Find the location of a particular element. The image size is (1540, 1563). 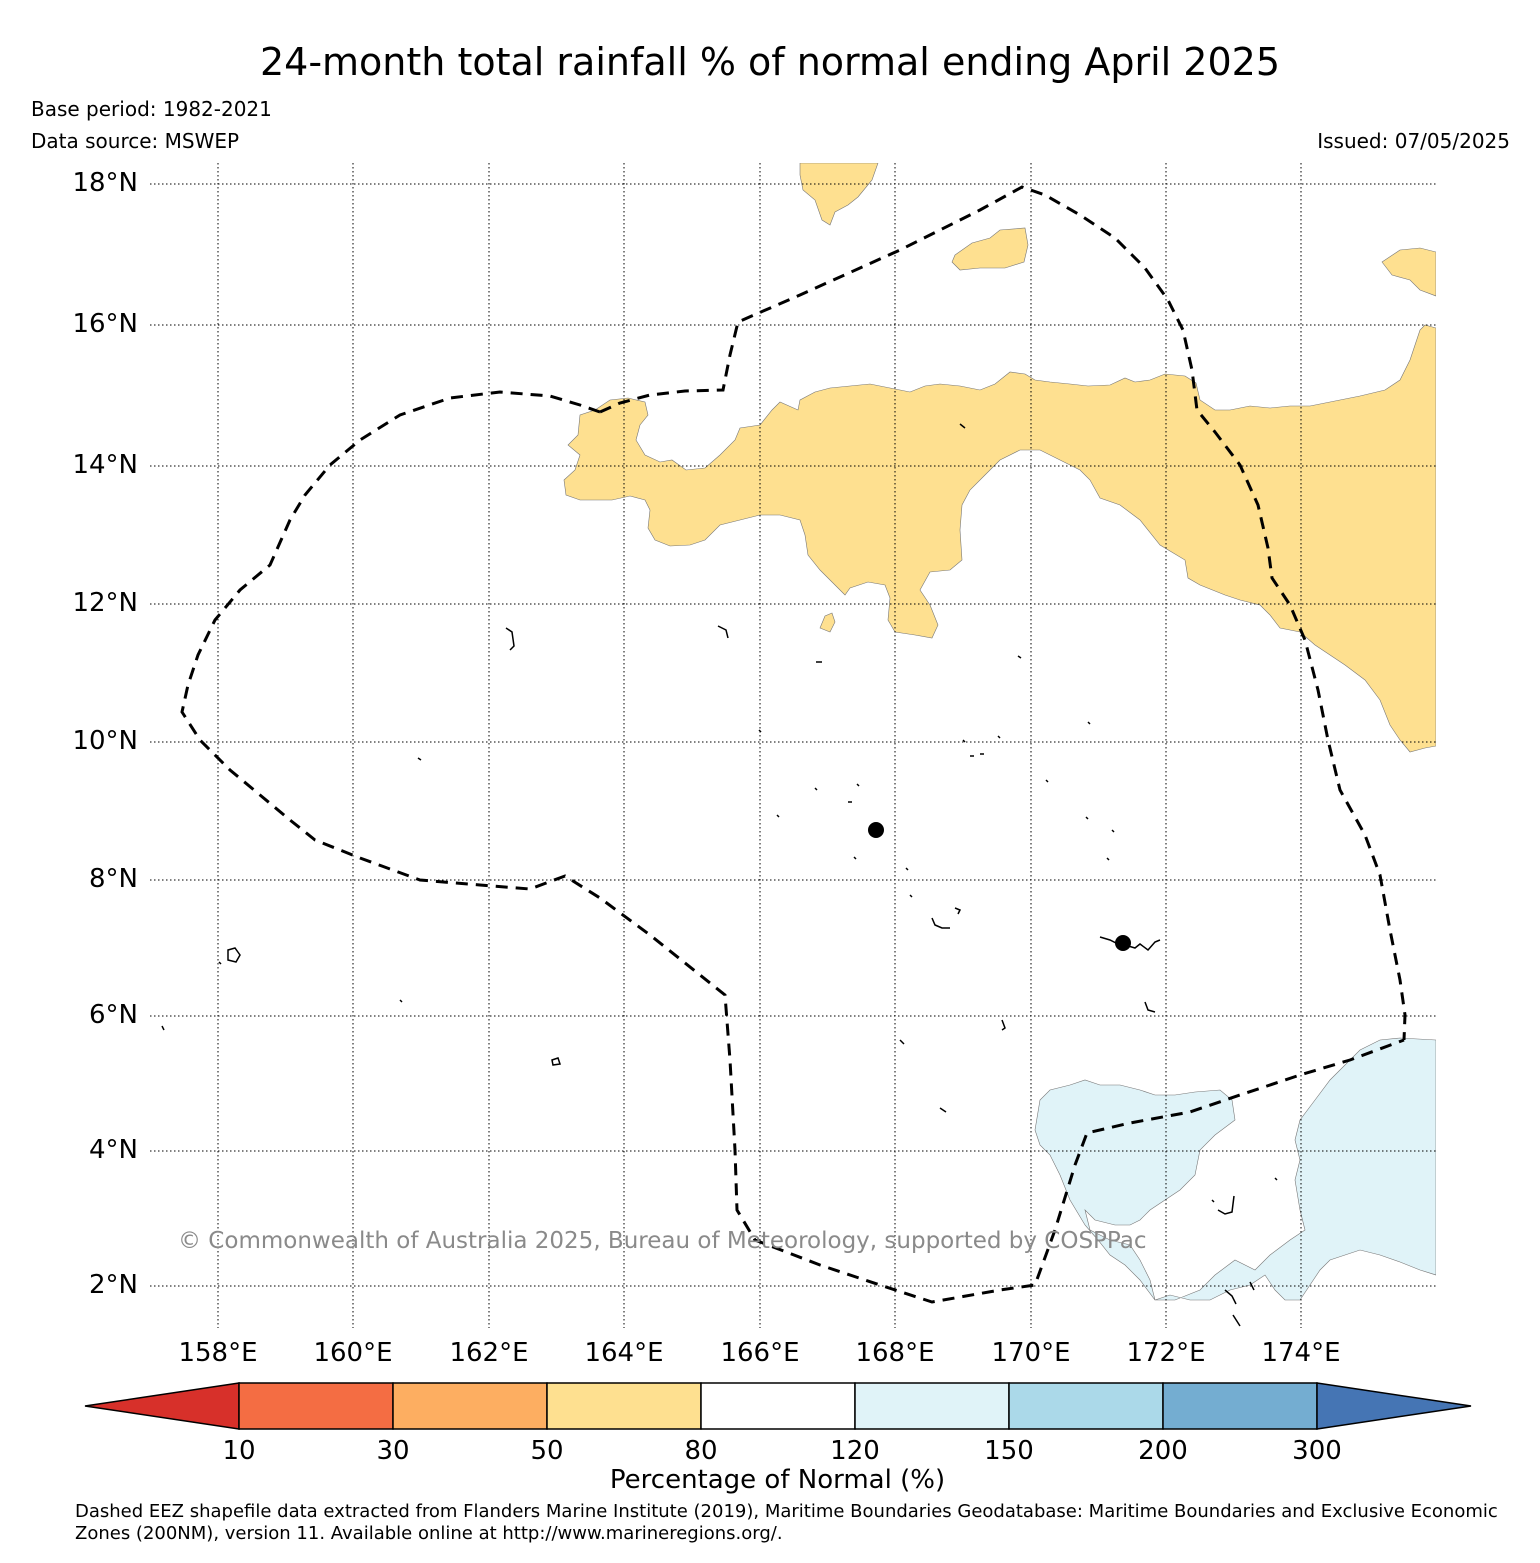

dry-region-northeast is located at coordinates (1408, 272).